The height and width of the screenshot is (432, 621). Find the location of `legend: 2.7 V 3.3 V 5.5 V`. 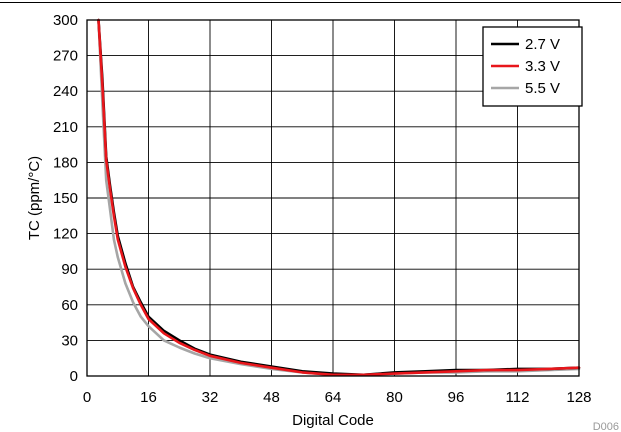

legend: 2.7 V 3.3 V 5.5 V is located at coordinates (532, 66).